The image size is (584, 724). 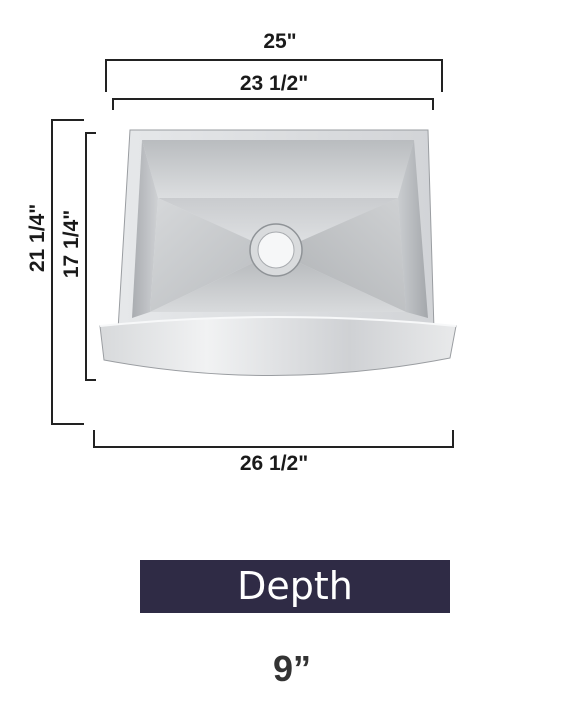 I want to click on depth-value: 9”, so click(x=292, y=668).